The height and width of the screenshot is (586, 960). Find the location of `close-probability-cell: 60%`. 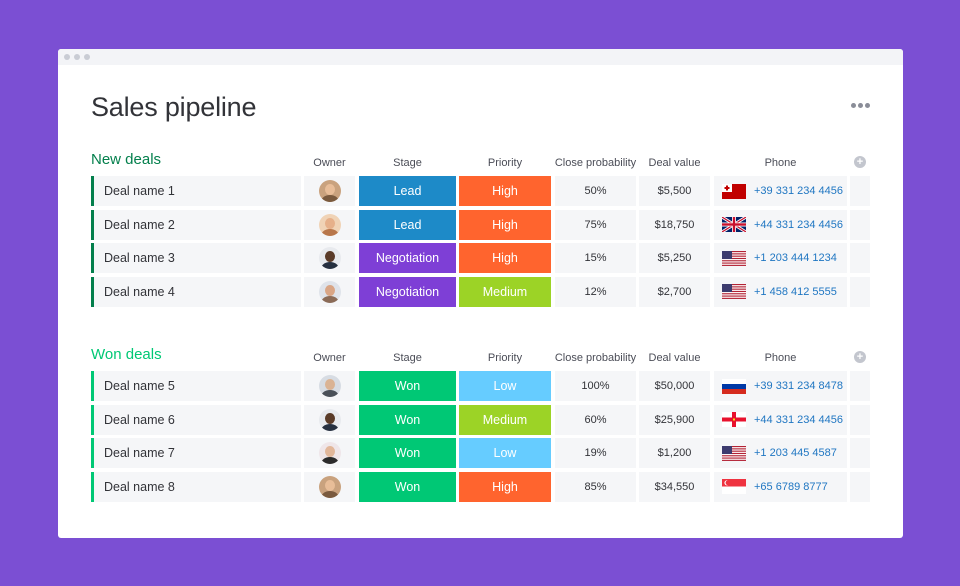

close-probability-cell: 60% is located at coordinates (595, 419).